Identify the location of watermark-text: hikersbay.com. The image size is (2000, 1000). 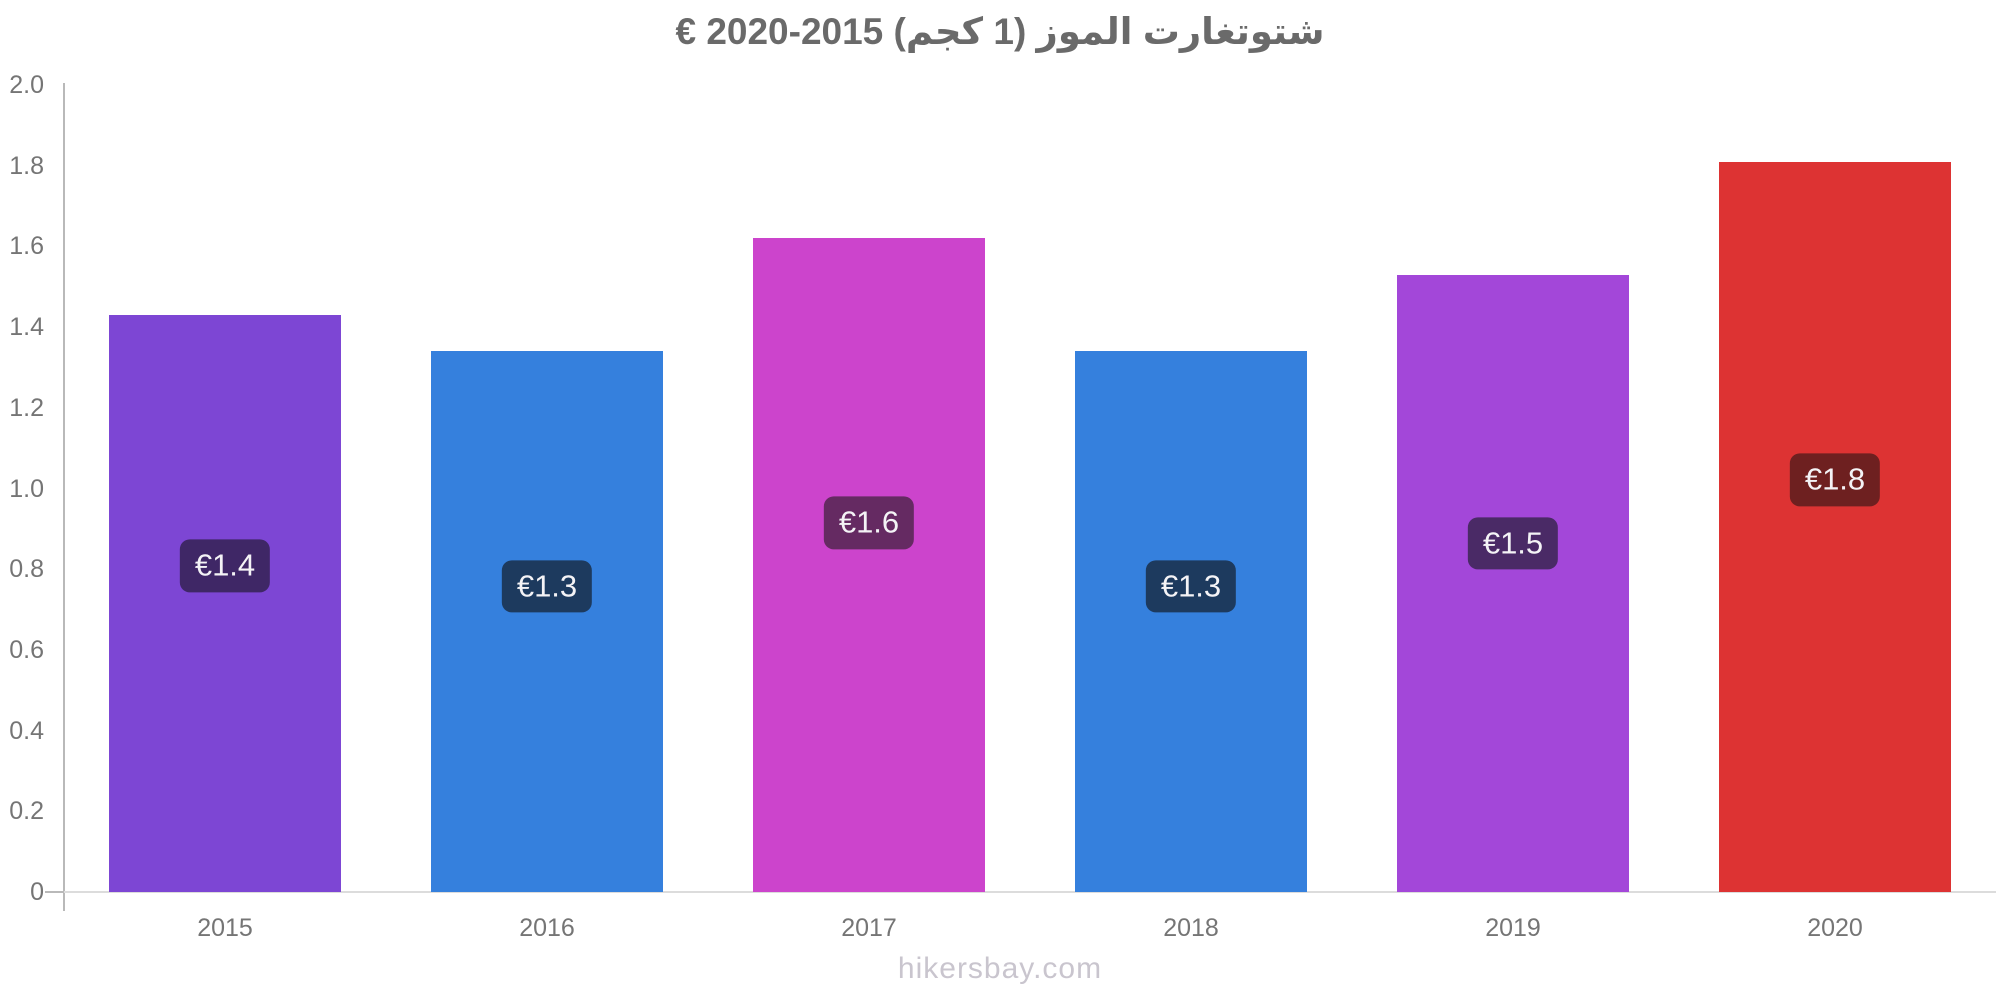
(1000, 968).